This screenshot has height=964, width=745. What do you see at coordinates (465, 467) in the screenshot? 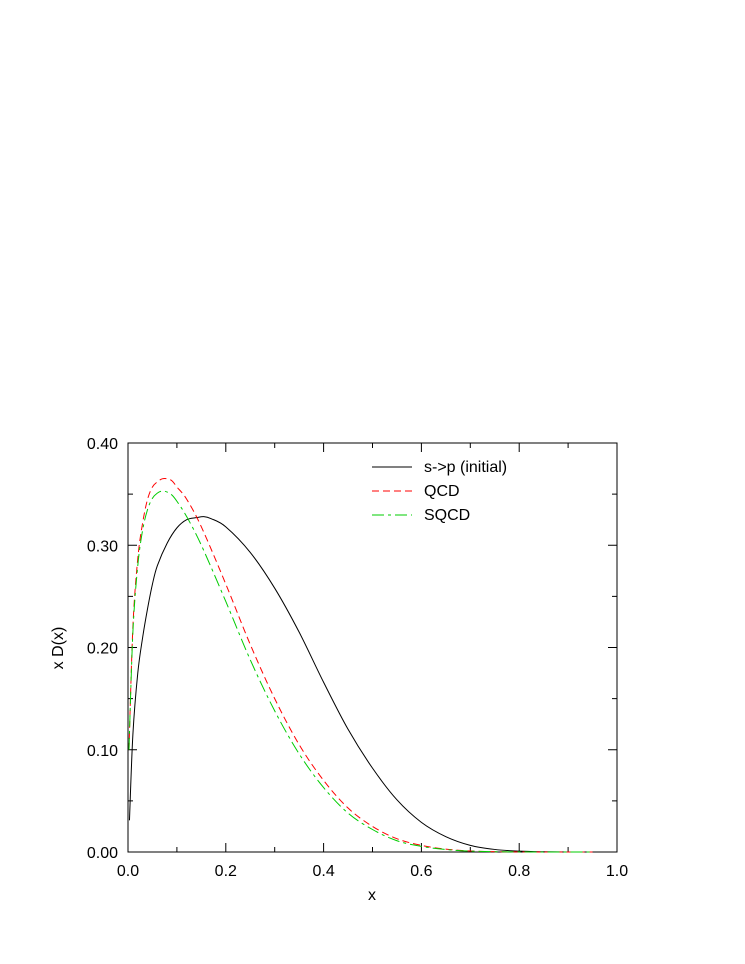
I see `legend-label-0: s->p (initial)` at bounding box center [465, 467].